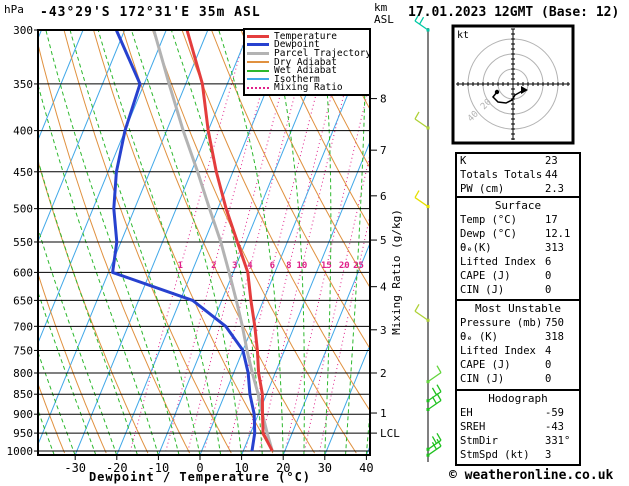 Image resolution: width=629 pixels, height=486 pixels. What do you see at coordinates (482, 189) in the screenshot?
I see `table-row-label: PW (cm)` at bounding box center [482, 189].